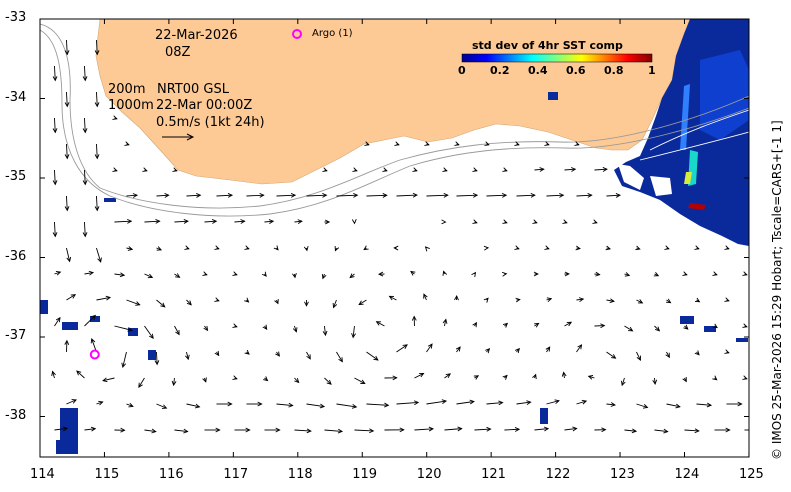 This screenshot has width=791, height=492. Describe the element at coordinates (16, 97) in the screenshot. I see `y-tick-label: -34` at that location.